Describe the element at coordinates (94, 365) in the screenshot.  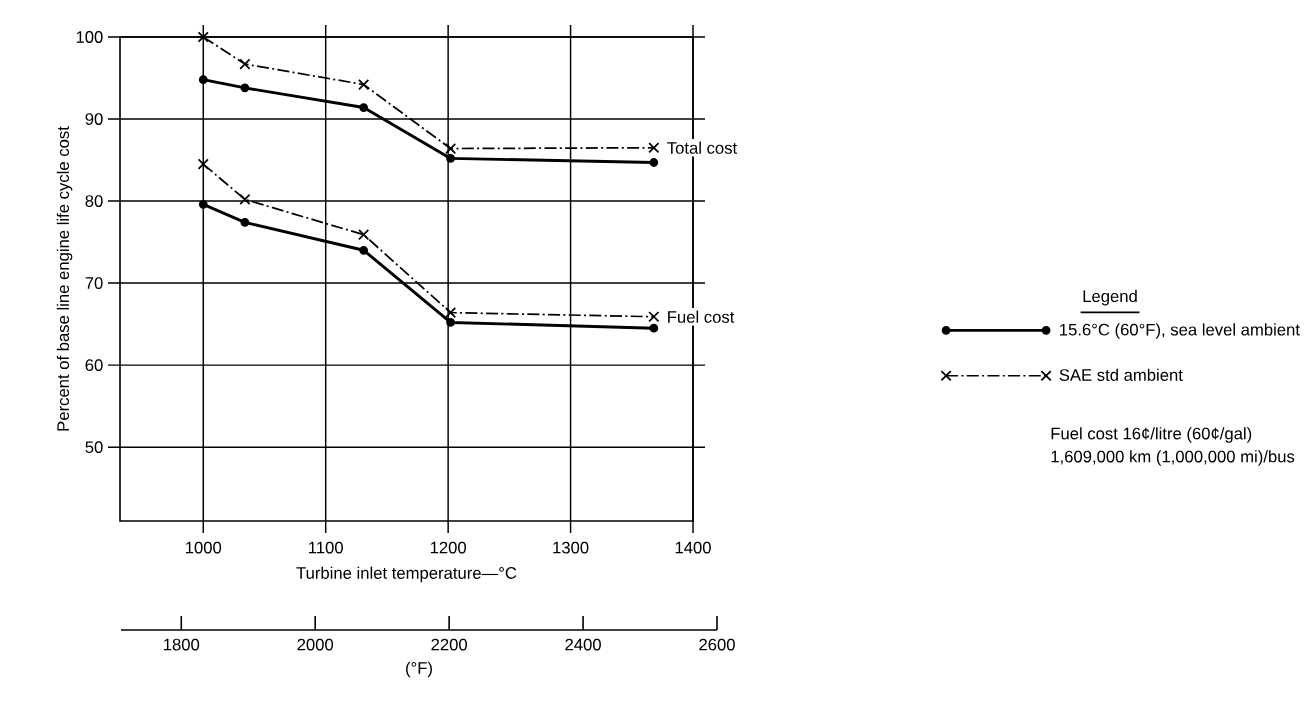
I see `y-tick-label: 60` at that location.